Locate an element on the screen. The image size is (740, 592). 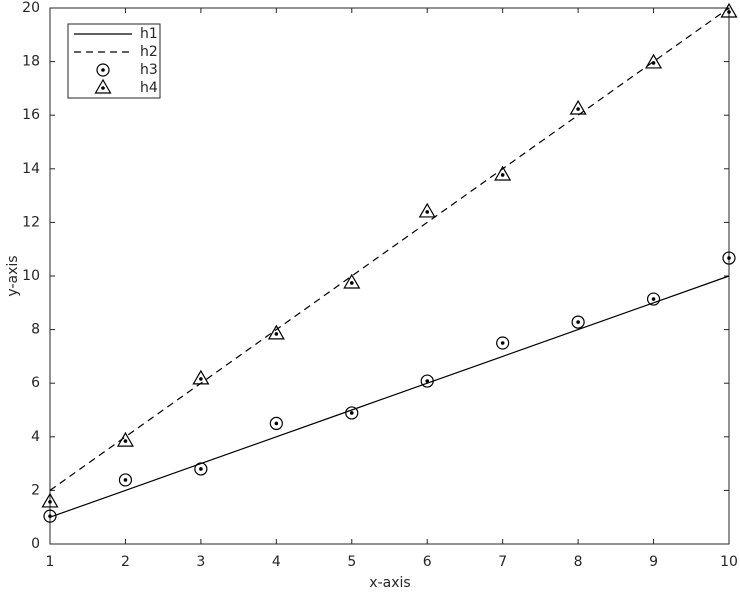
x-tick-label: 5 is located at coordinates (351, 562).